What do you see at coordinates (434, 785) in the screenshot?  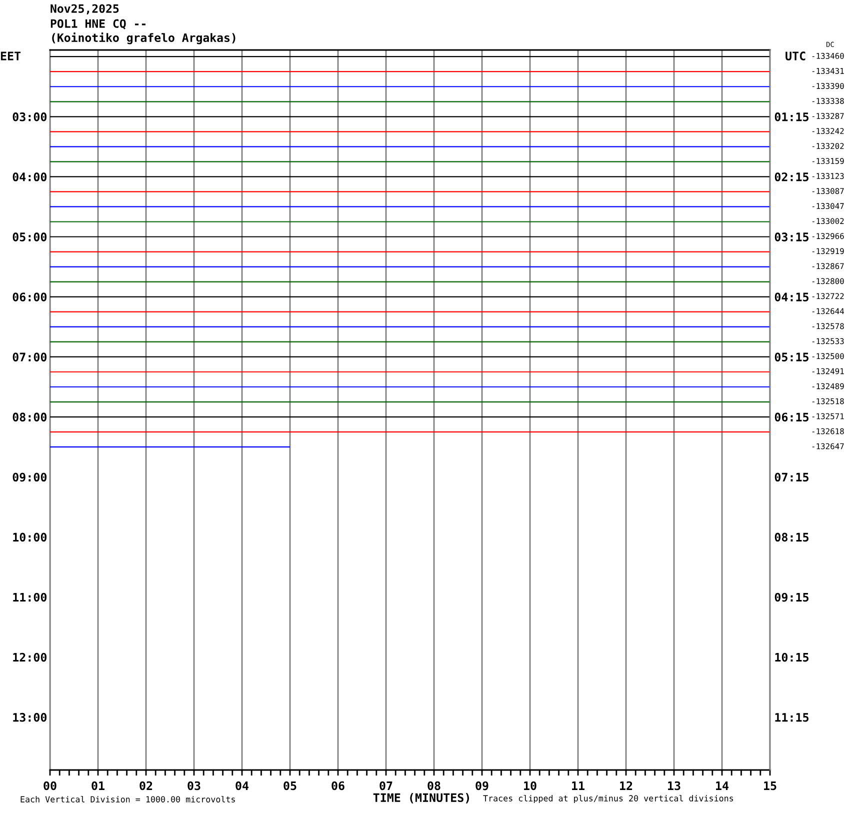 I see `x-tick-label: 08` at bounding box center [434, 785].